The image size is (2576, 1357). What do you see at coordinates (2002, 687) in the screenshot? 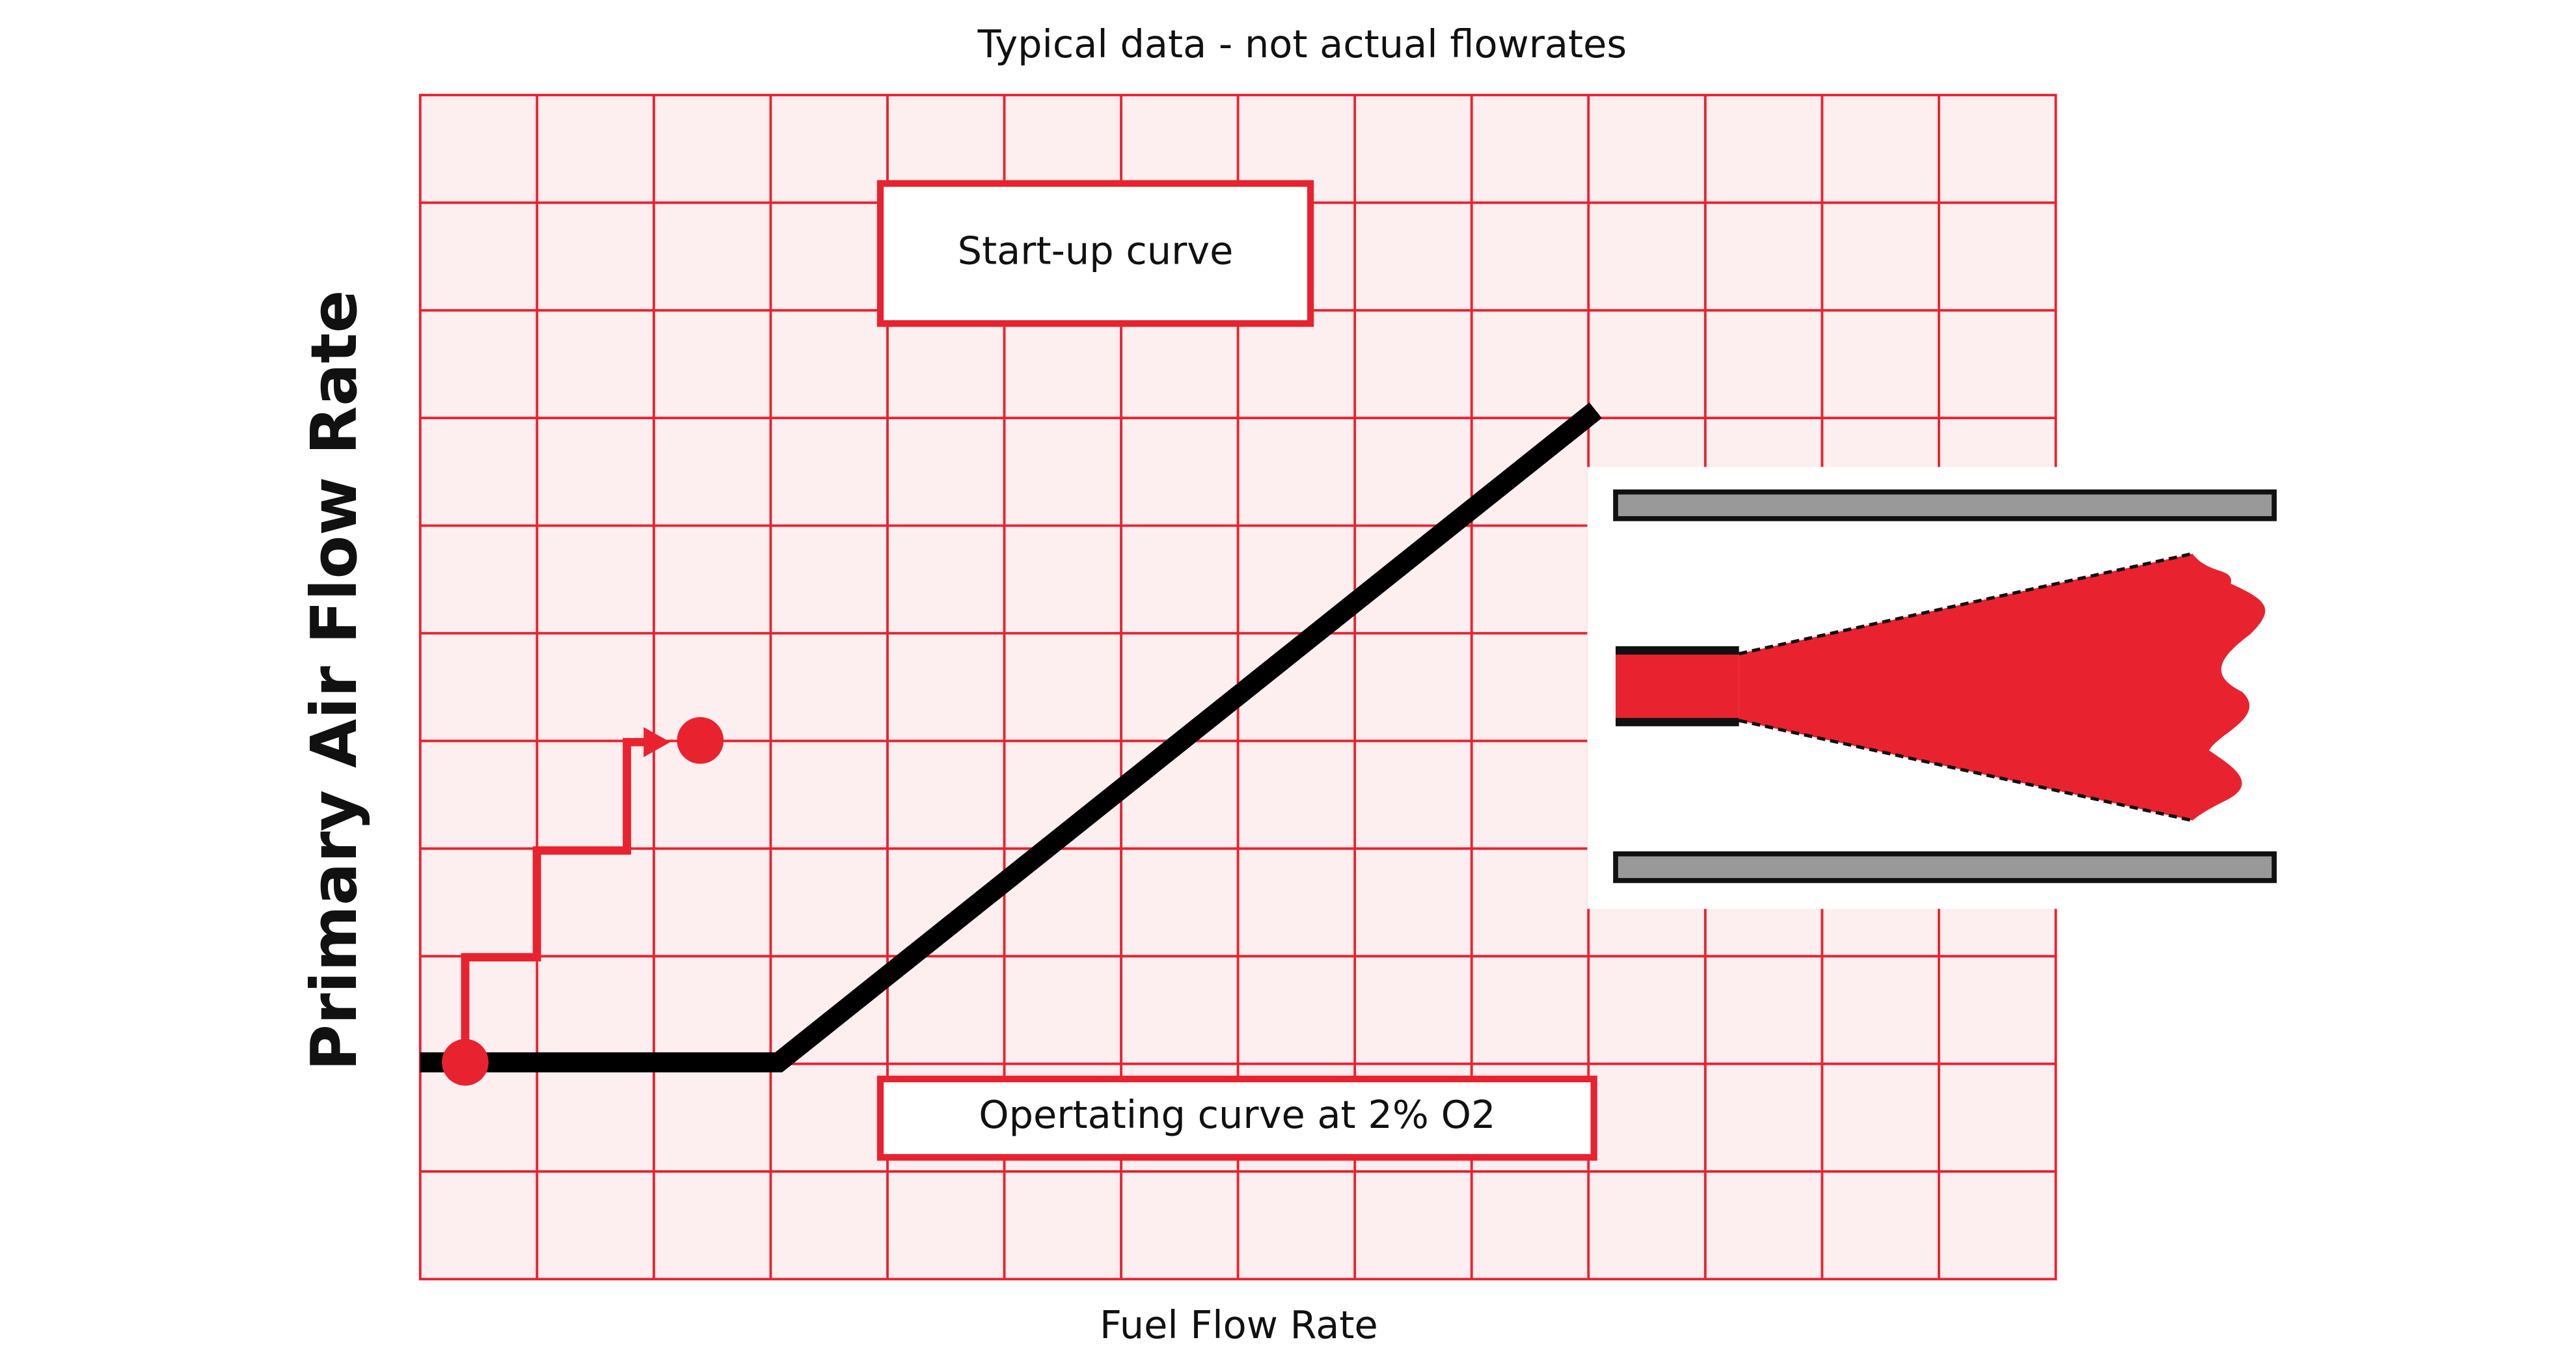
I see `flame` at bounding box center [2002, 687].